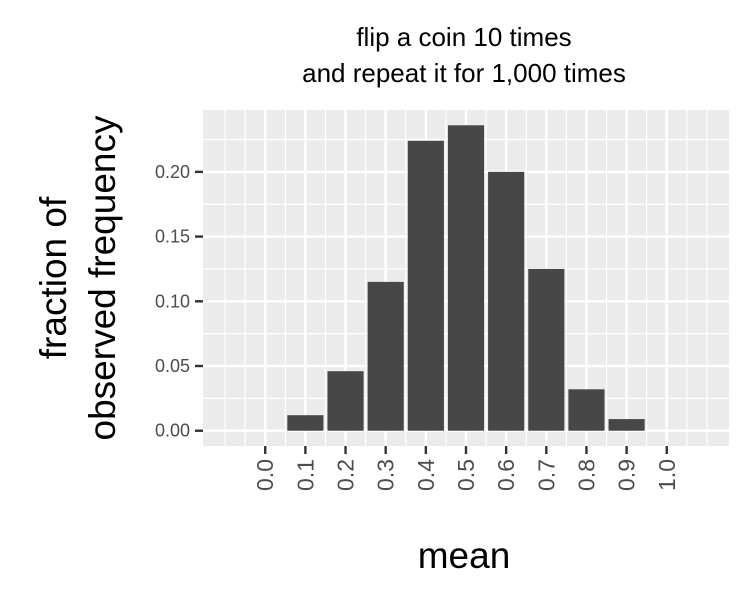 Image resolution: width=750 pixels, height=600 pixels. I want to click on y-tick-label: 0.20, so click(172, 172).